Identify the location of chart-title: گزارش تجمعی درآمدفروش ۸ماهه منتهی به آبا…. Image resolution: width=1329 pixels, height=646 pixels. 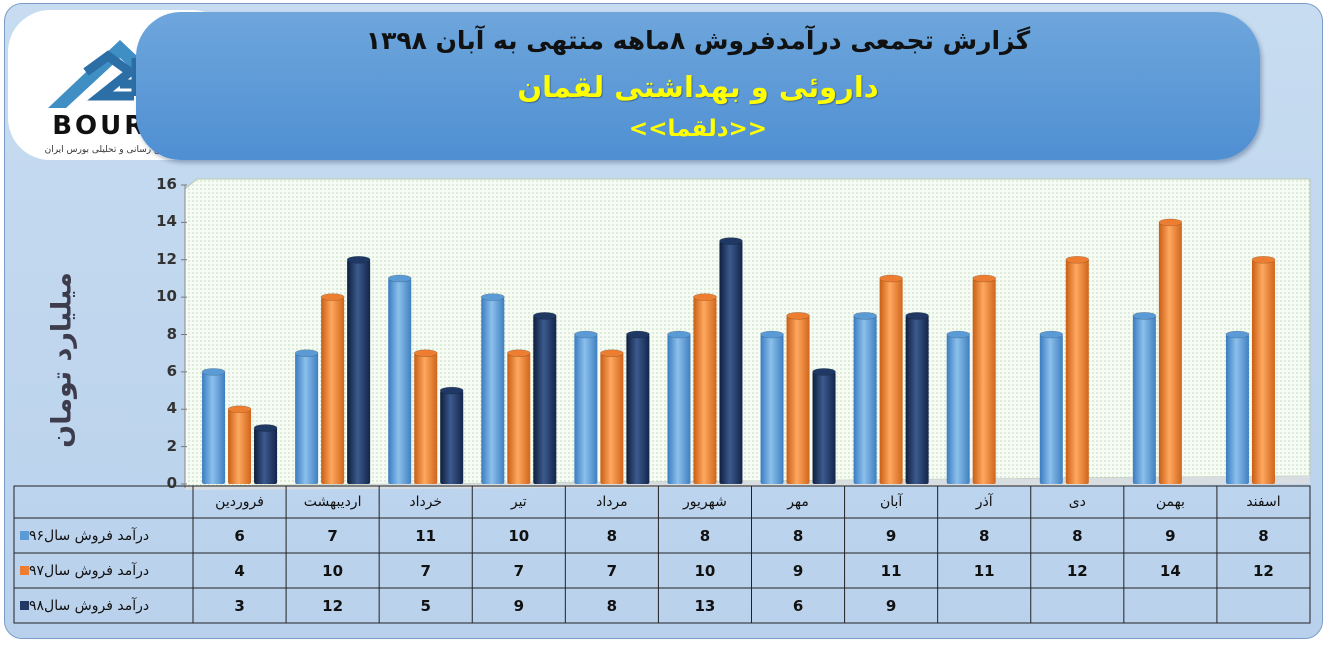
(698, 40).